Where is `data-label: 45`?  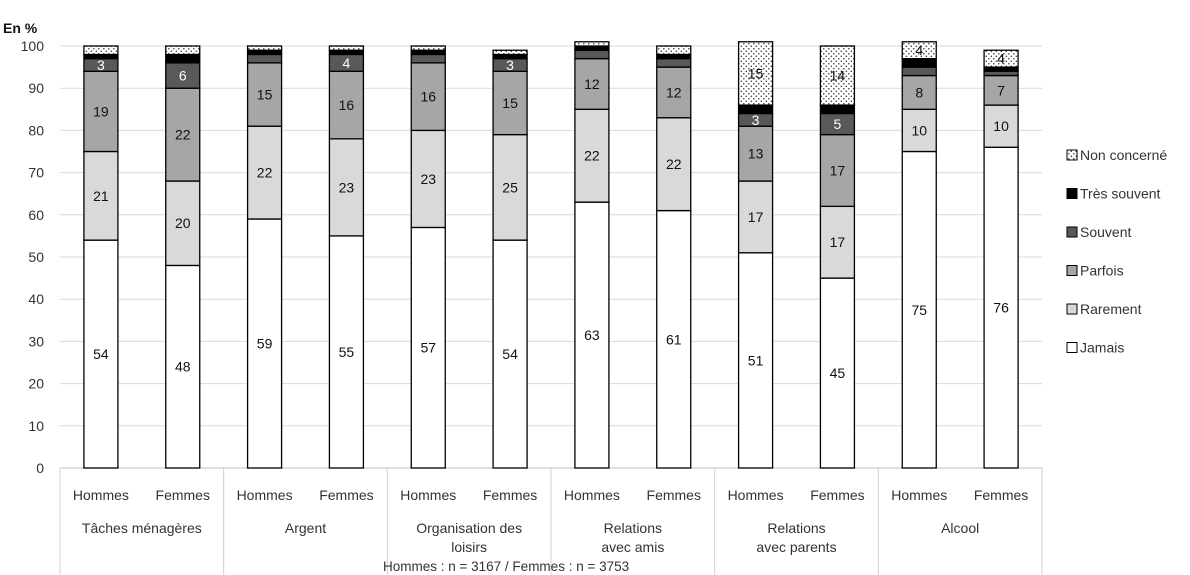 data-label: 45 is located at coordinates (838, 373).